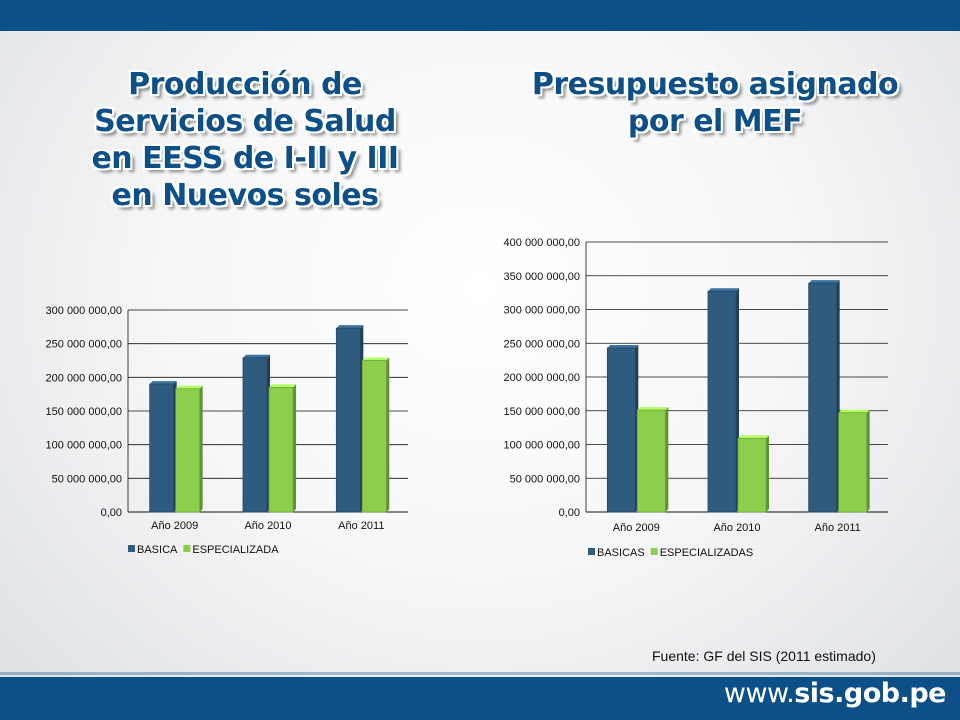 Image resolution: width=960 pixels, height=720 pixels. I want to click on footer-url: www.sis.gob.pe, so click(835, 693).